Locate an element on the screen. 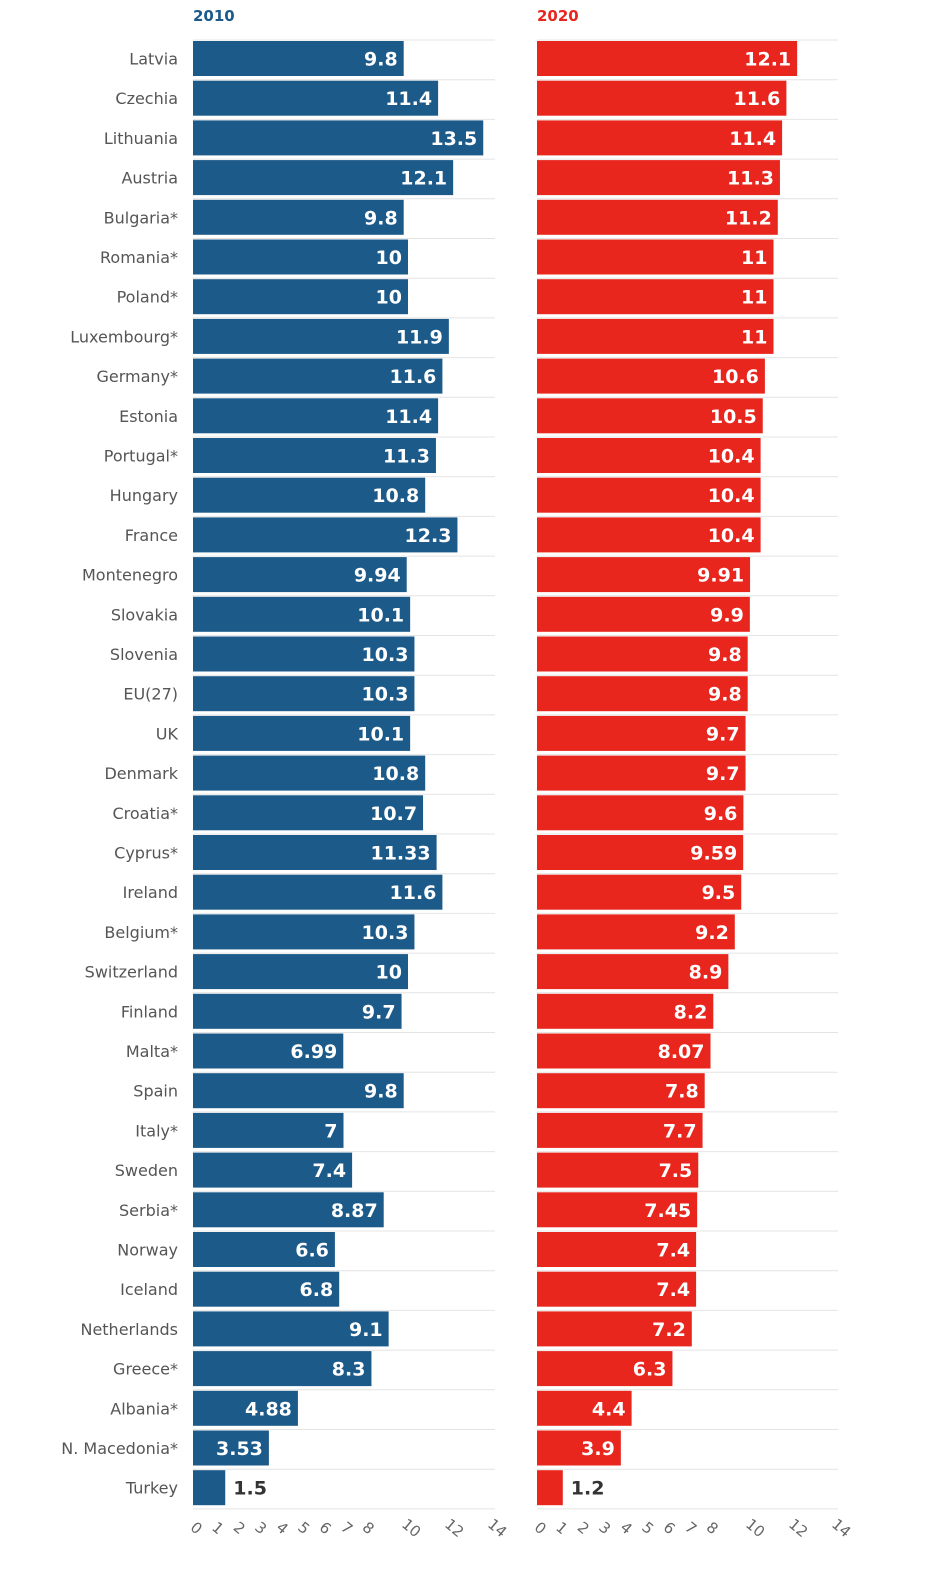  bar-value-label: 7.45 is located at coordinates (667, 1211).